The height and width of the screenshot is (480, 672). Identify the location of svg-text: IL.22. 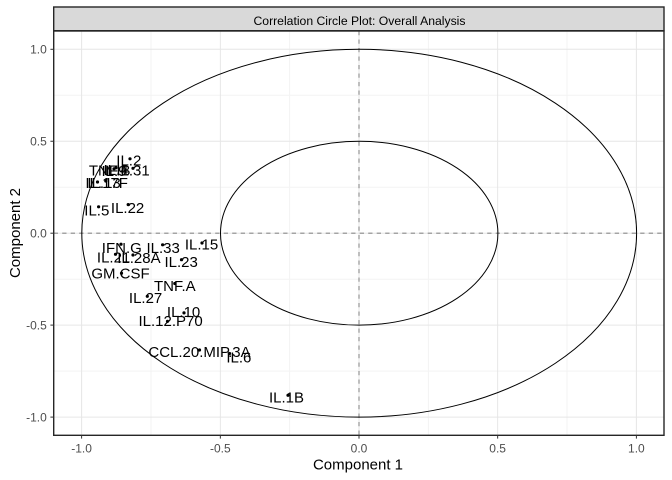
(127, 208).